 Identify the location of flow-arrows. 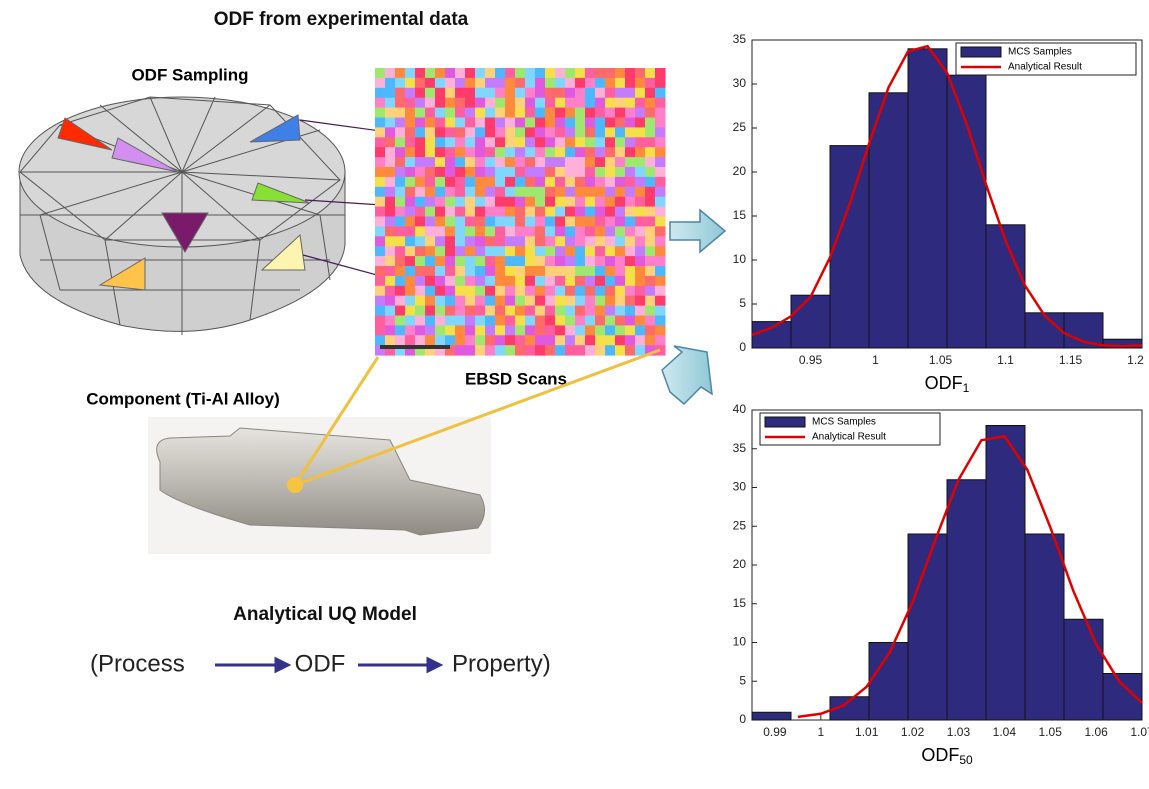
(329, 665).